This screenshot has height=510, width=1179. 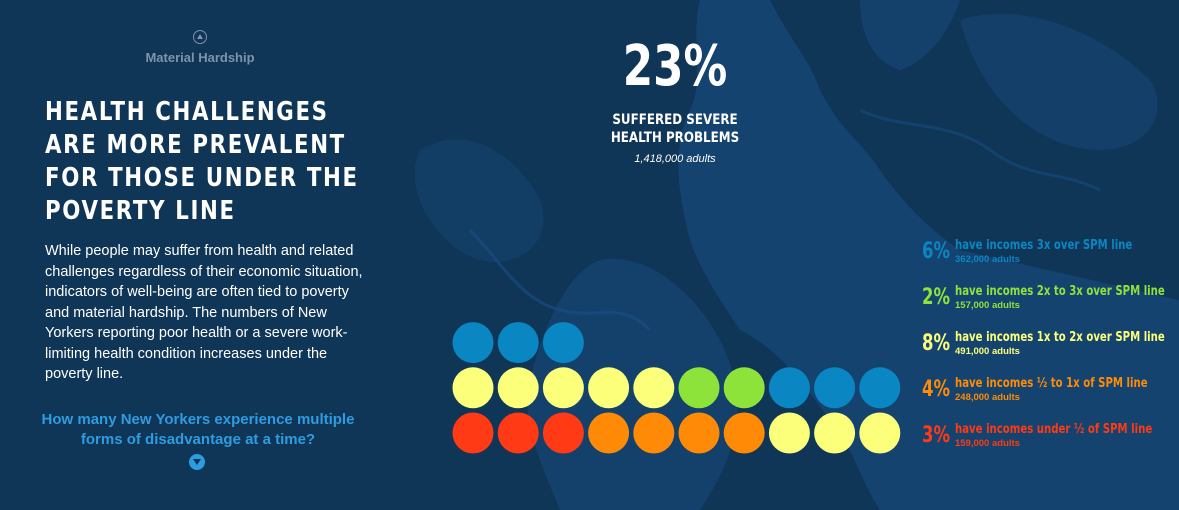 I want to click on legend-label: have incomes ½ to 1x of SPM line, so click(x=1051, y=383).